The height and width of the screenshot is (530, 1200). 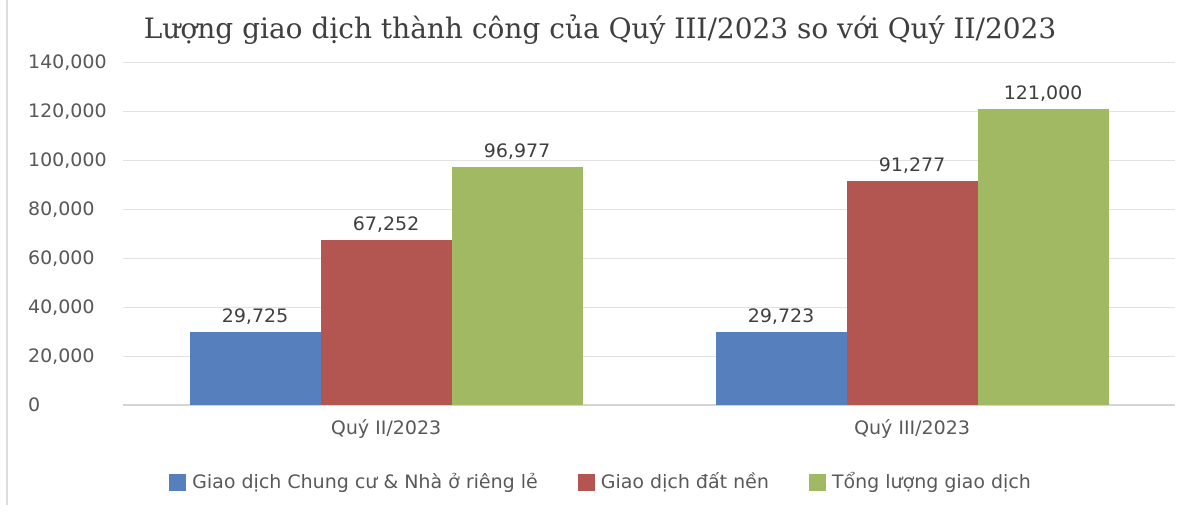 What do you see at coordinates (912, 428) in the screenshot?
I see `x-tick-label: Quý III/2023` at bounding box center [912, 428].